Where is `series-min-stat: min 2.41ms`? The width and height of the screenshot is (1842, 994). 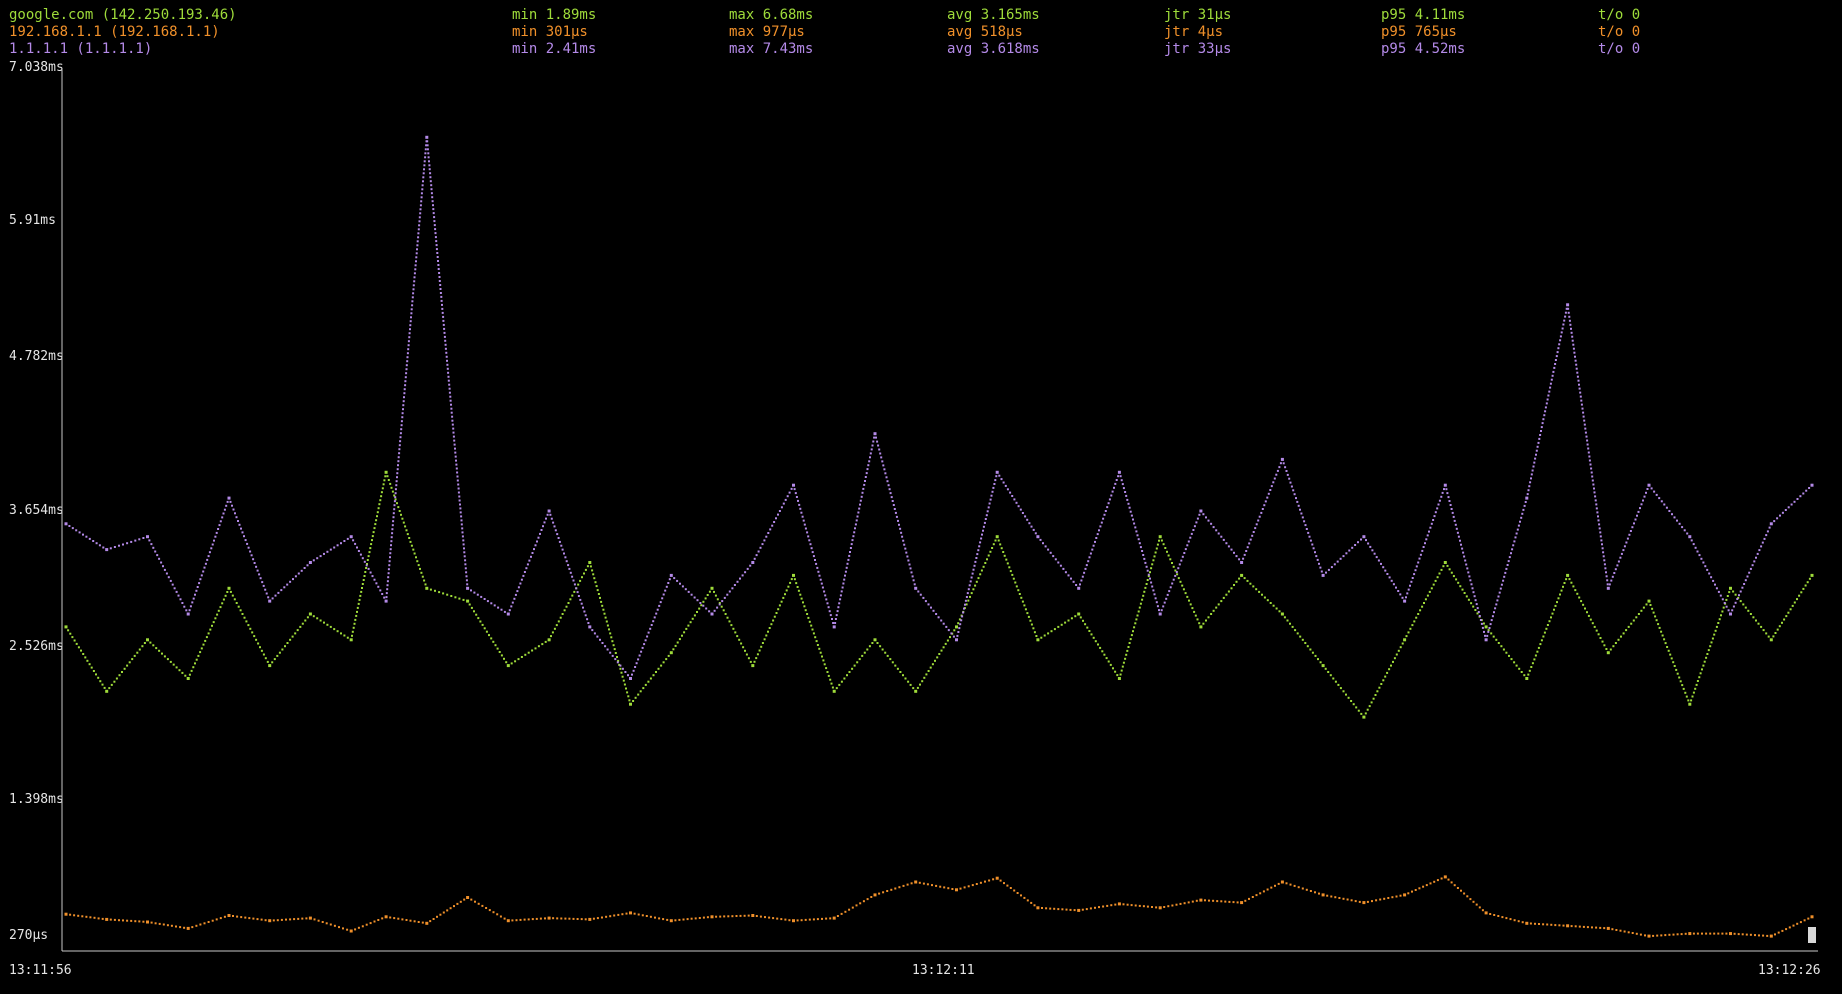 series-min-stat: min 2.41ms is located at coordinates (554, 49).